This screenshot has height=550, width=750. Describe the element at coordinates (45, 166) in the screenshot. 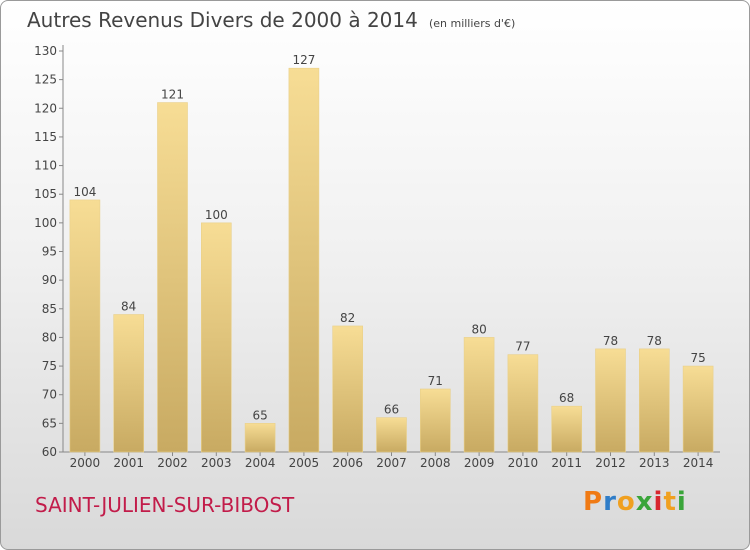

I see `y-tick-label: 110` at that location.